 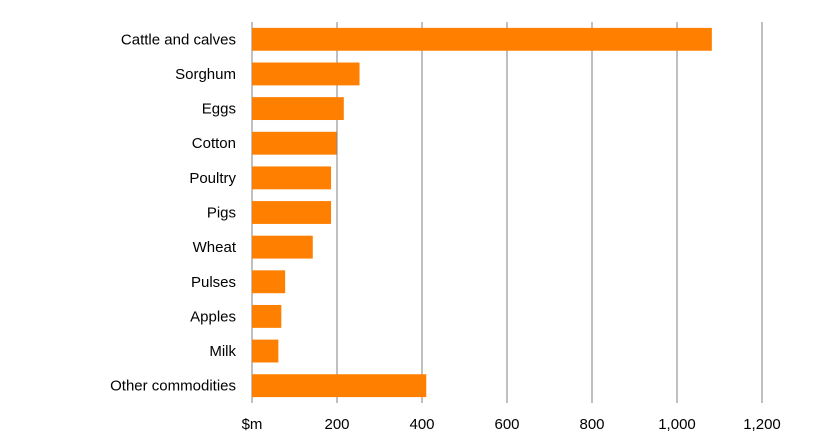 I want to click on category-label: Eggs, so click(x=219, y=109).